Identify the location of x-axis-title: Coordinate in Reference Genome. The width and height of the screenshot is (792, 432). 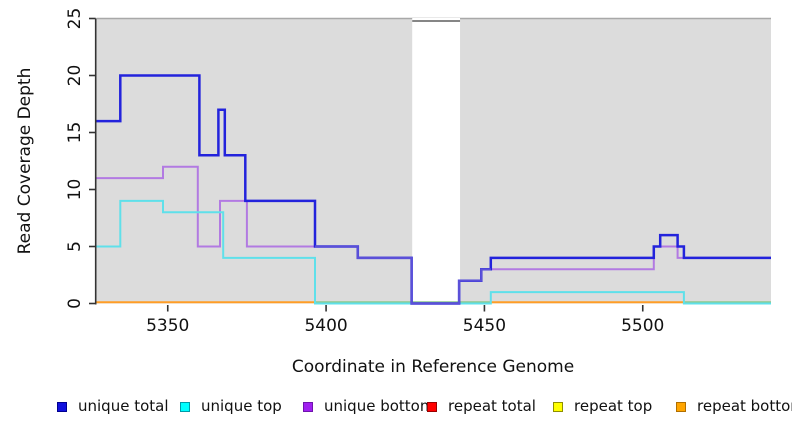
(433, 367).